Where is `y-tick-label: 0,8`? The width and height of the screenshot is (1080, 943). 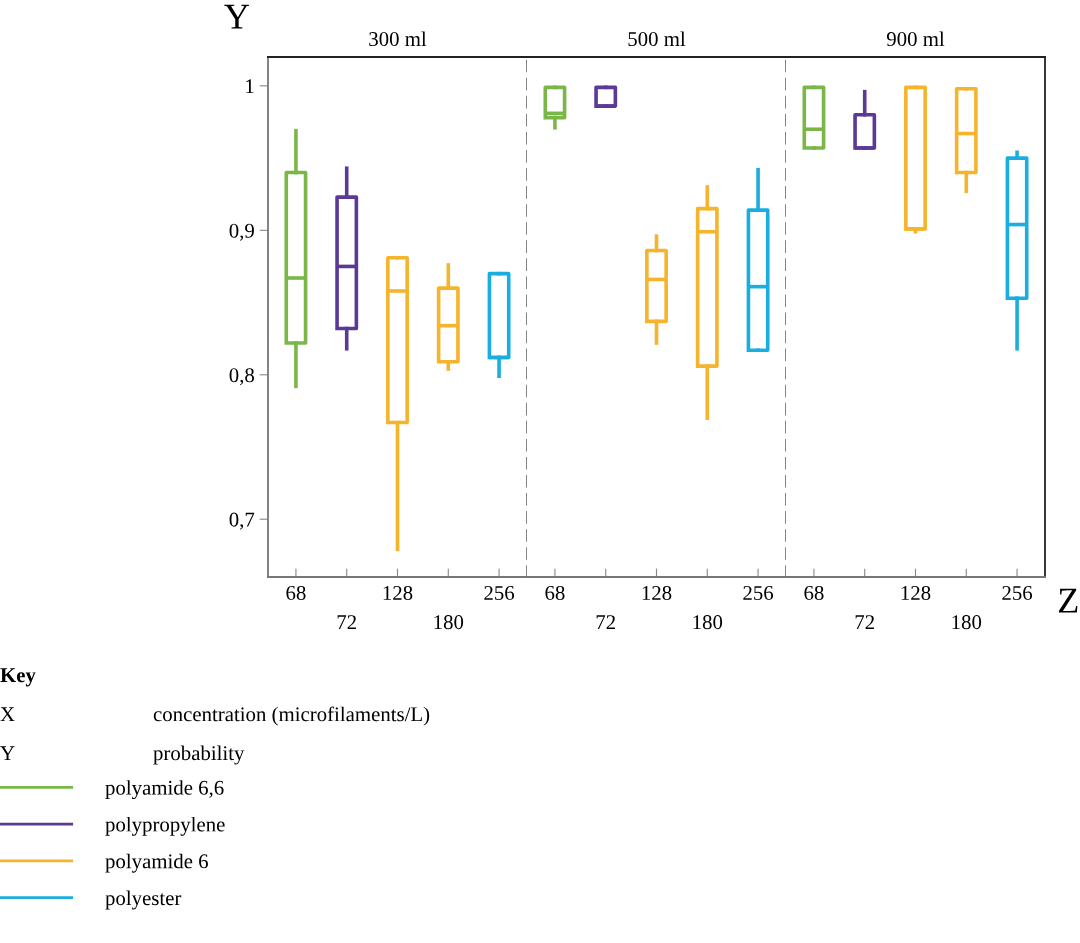
y-tick-label: 0,8 is located at coordinates (242, 377).